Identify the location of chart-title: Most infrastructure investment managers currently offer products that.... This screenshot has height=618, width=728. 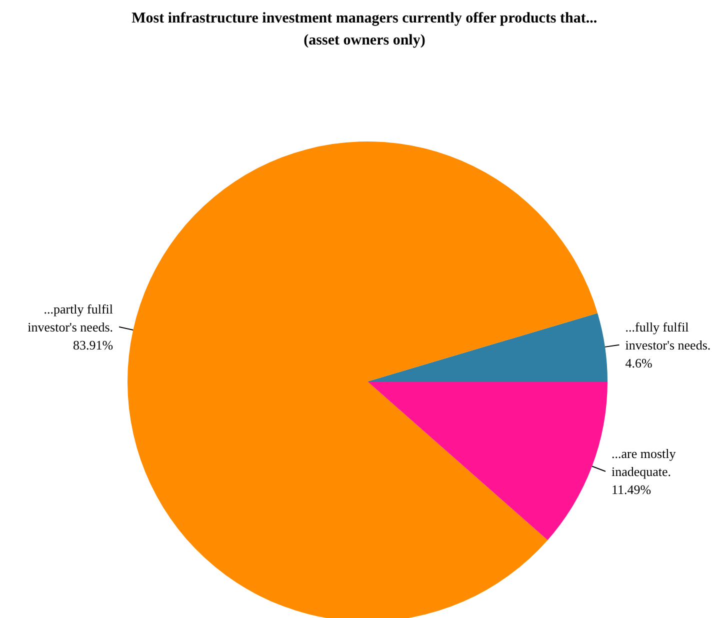
(365, 18).